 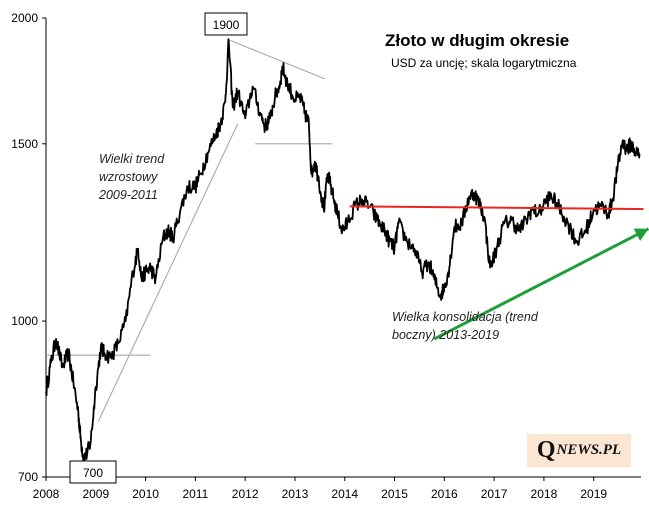 What do you see at coordinates (641, 234) in the screenshot?
I see `support-arrowhead` at bounding box center [641, 234].